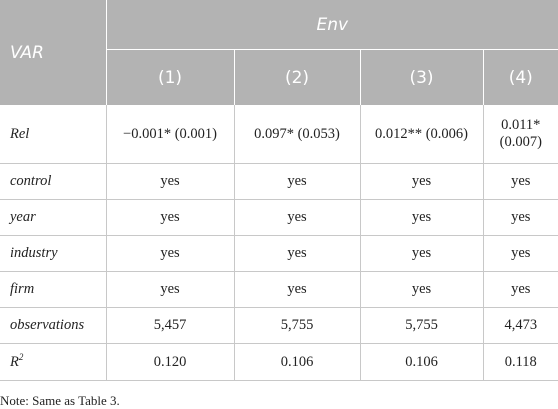 This screenshot has width=558, height=409. I want to click on table-row-firm: firm yes yes yes yes, so click(279, 289).